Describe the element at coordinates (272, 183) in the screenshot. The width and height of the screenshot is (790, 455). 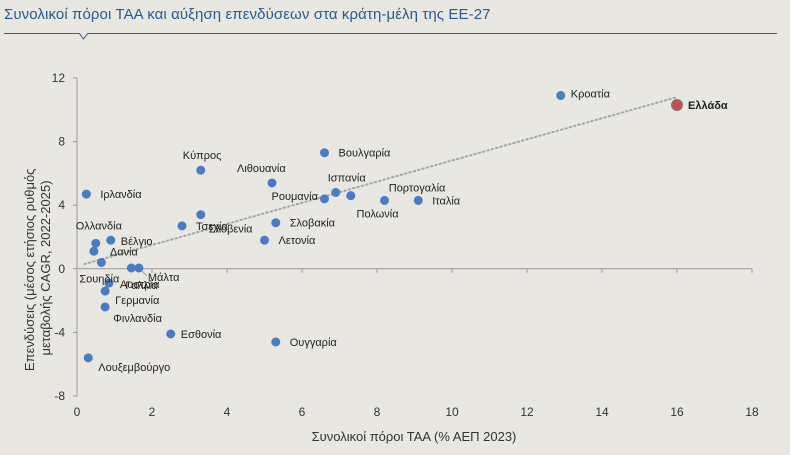
I see `point-4-marker` at that location.